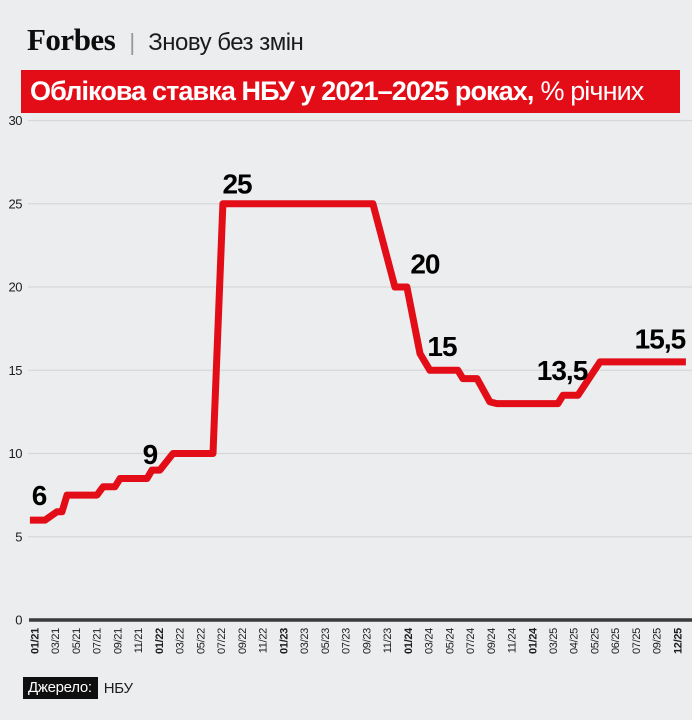 The image size is (692, 720). Describe the element at coordinates (575, 641) in the screenshot. I see `x-tick-label: 04/25` at that location.